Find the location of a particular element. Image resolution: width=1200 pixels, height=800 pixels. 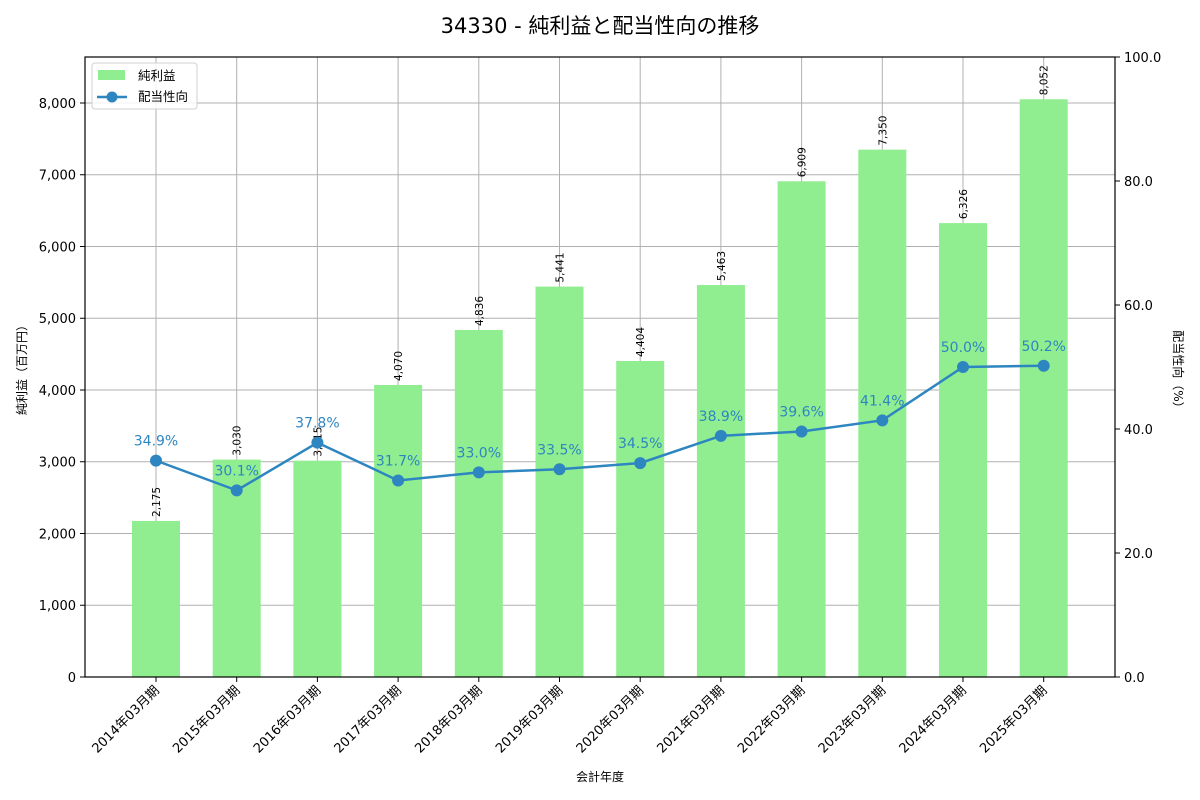

right-y-tick-label: 60.0 is located at coordinates (1138, 306).